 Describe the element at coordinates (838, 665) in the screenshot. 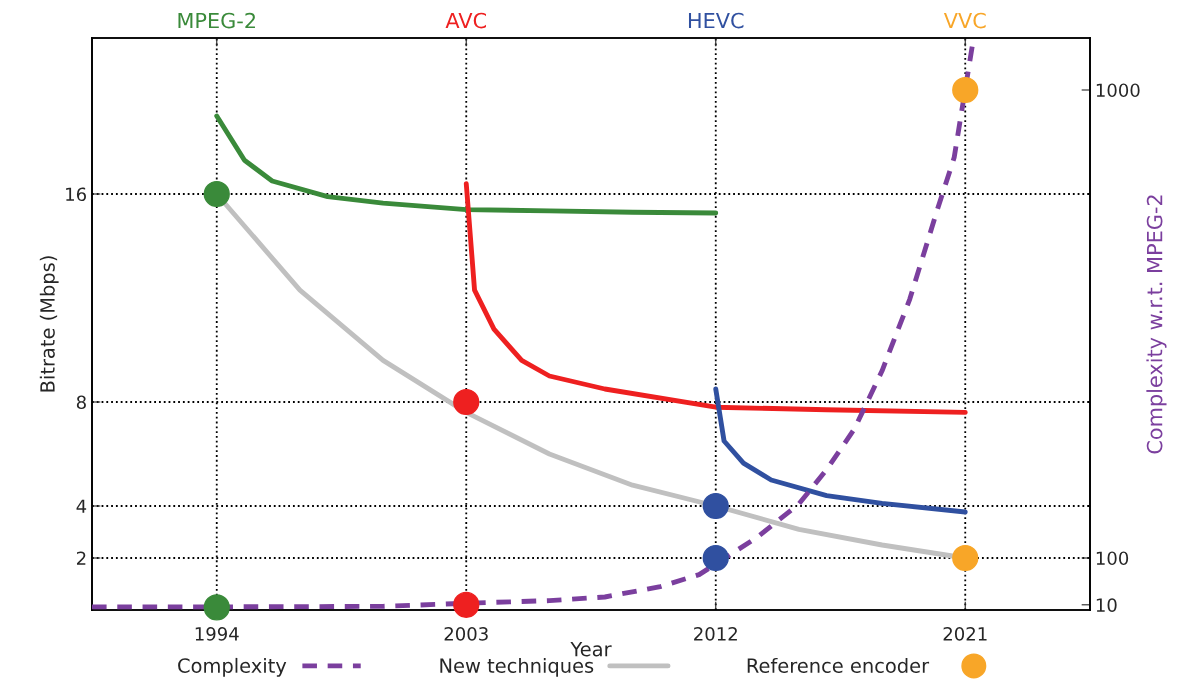

I see `legend-label: Reference encoder` at that location.